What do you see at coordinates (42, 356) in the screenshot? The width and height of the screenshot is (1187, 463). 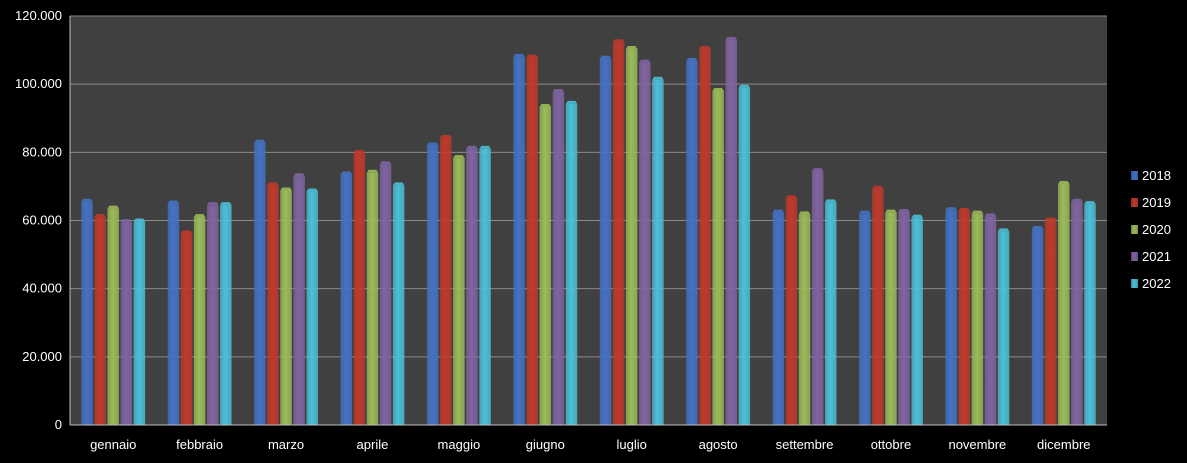 I see `y-tick-label: 20.000` at bounding box center [42, 356].